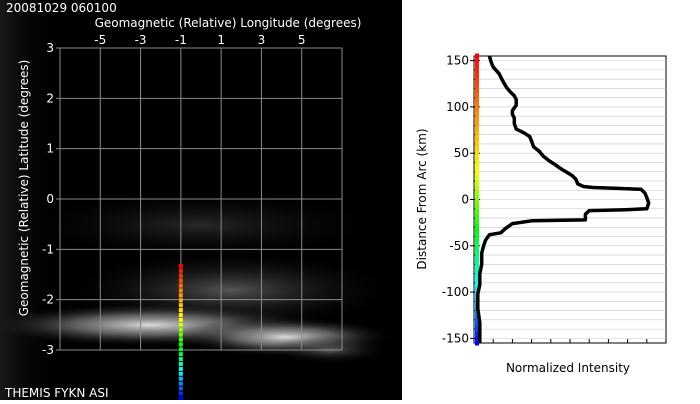 The height and width of the screenshot is (404, 700). What do you see at coordinates (50, 48) in the screenshot?
I see `image-y-tick-label: 3` at bounding box center [50, 48].